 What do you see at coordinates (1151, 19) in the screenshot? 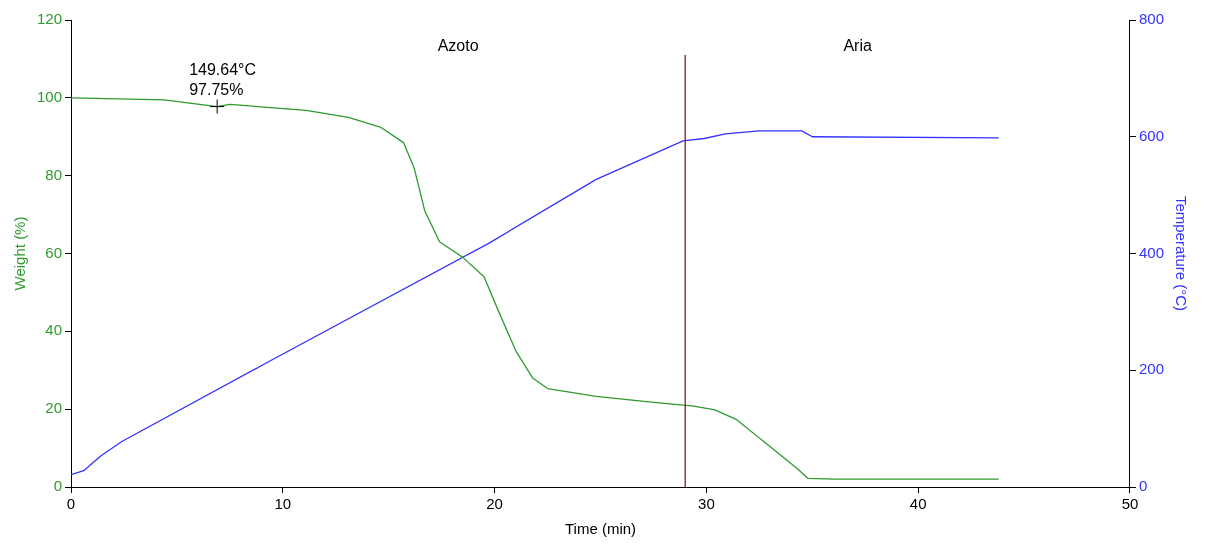
I see `y2-tick-label: 800` at bounding box center [1151, 19].